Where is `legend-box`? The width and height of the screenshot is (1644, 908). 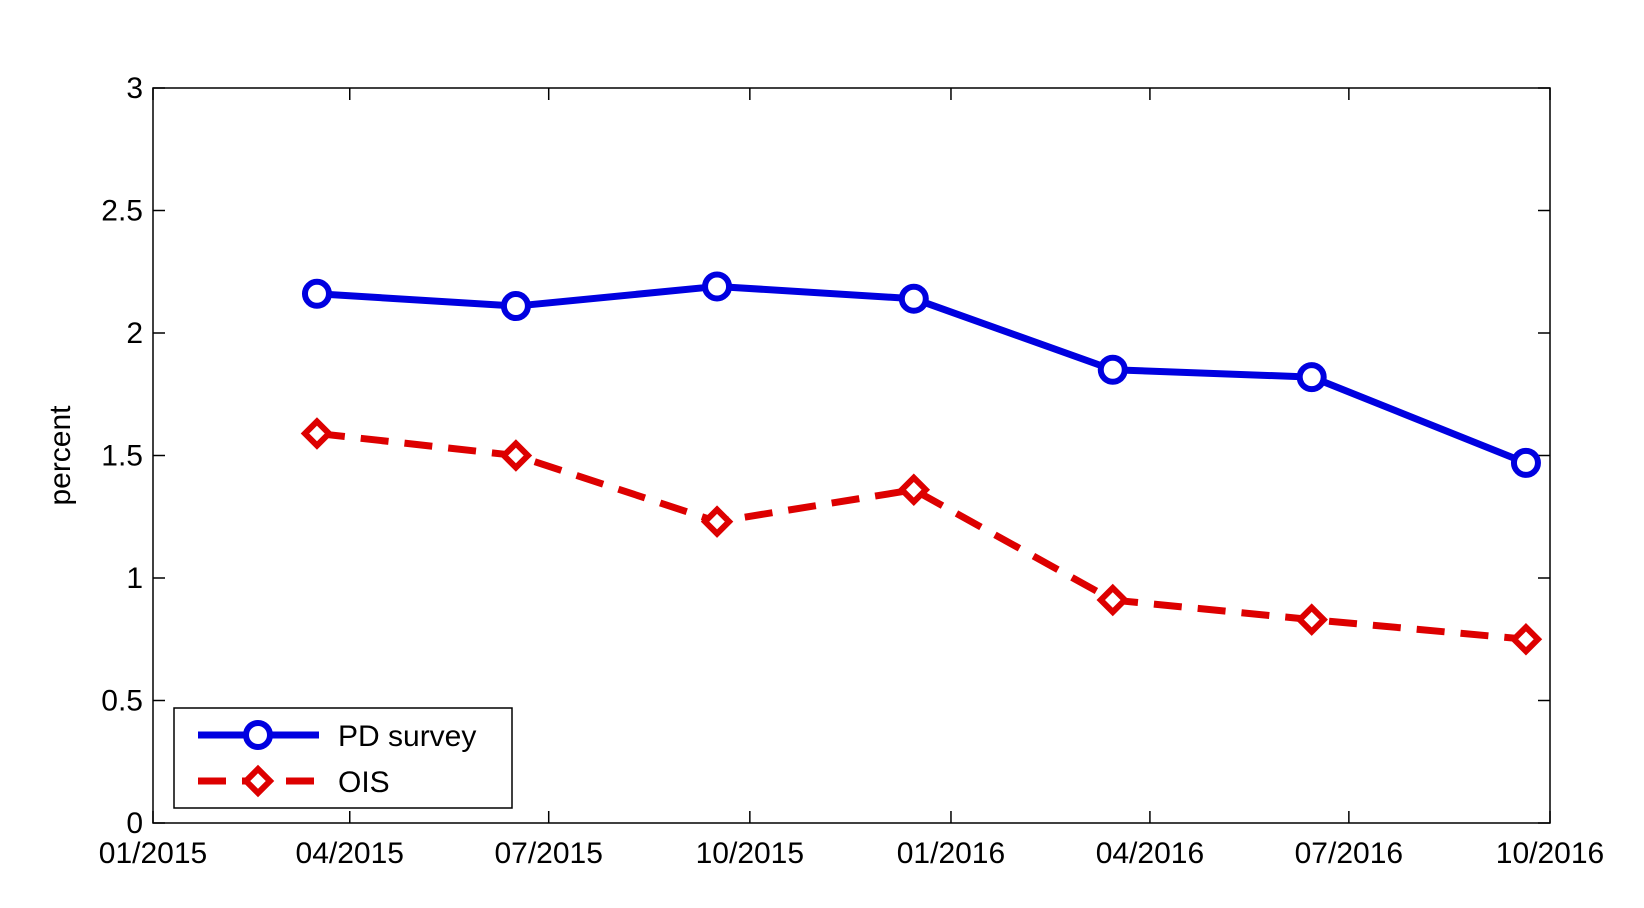 legend-box is located at coordinates (343, 758).